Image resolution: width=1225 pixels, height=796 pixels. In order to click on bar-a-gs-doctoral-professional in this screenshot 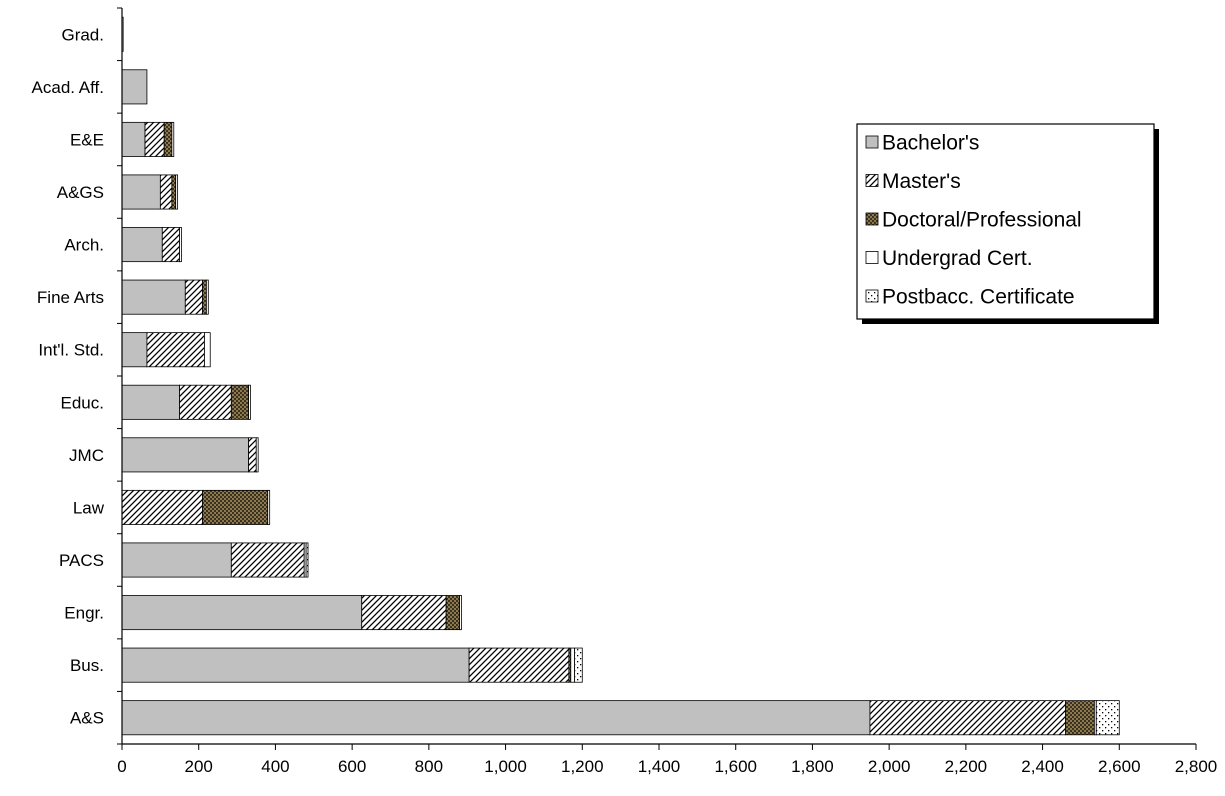, I will do `click(174, 192)`.